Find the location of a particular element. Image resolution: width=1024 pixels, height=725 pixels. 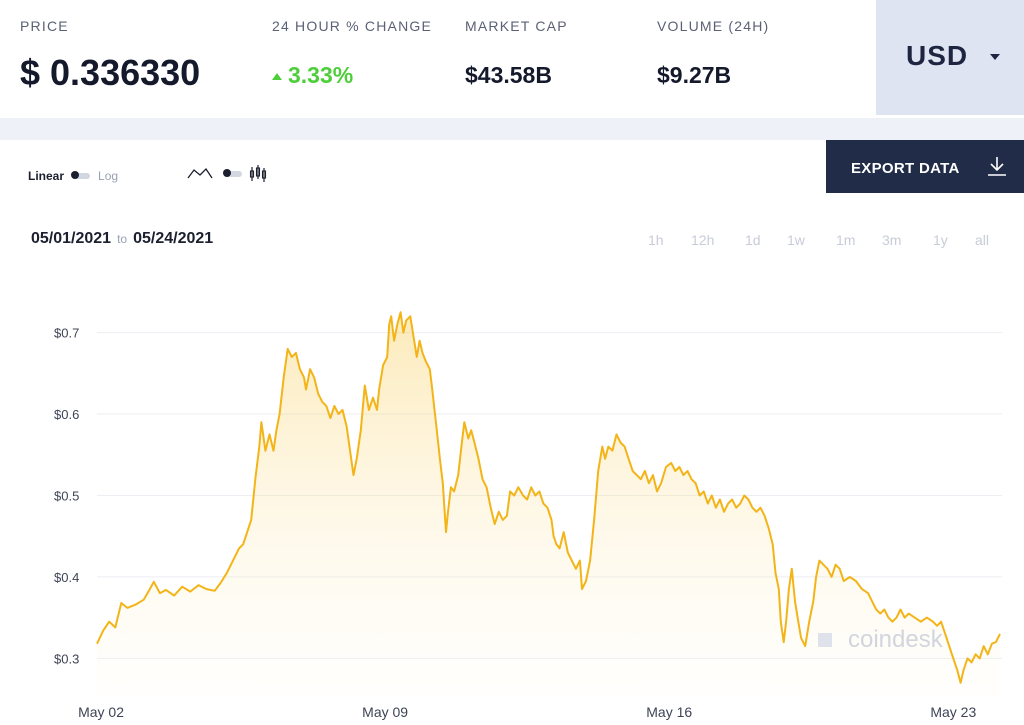

caret-down-icon is located at coordinates (995, 57).